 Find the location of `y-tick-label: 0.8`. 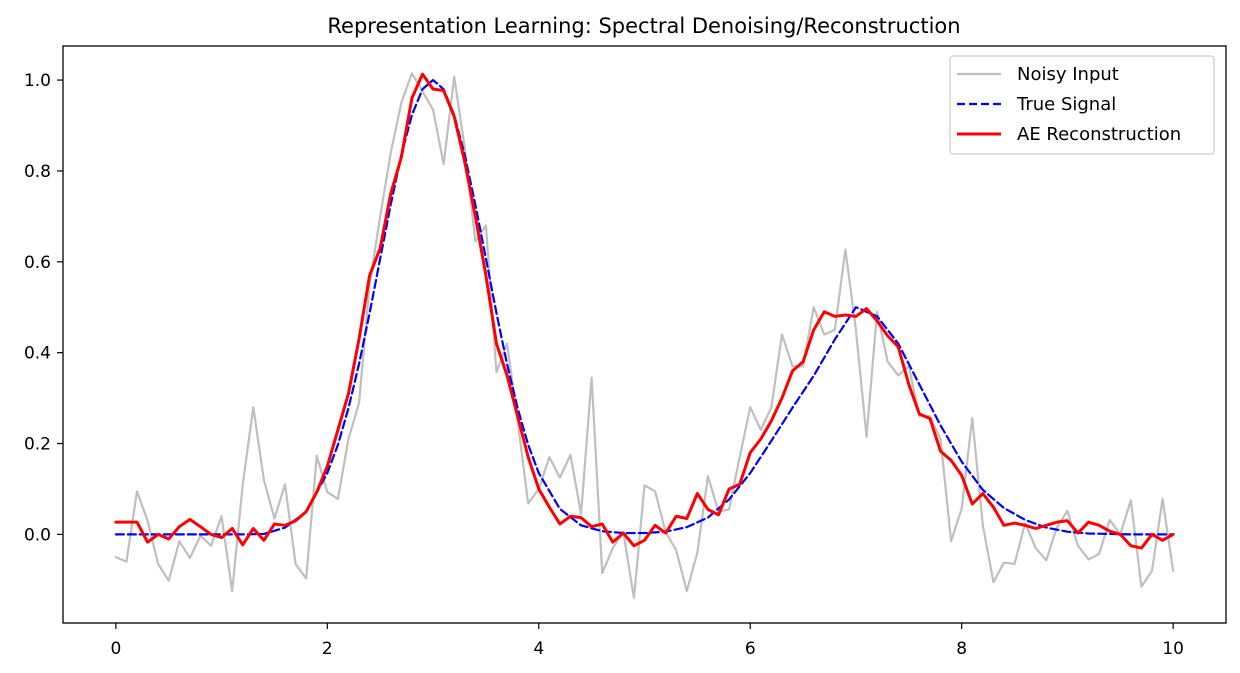

y-tick-label: 0.8 is located at coordinates (37, 172).